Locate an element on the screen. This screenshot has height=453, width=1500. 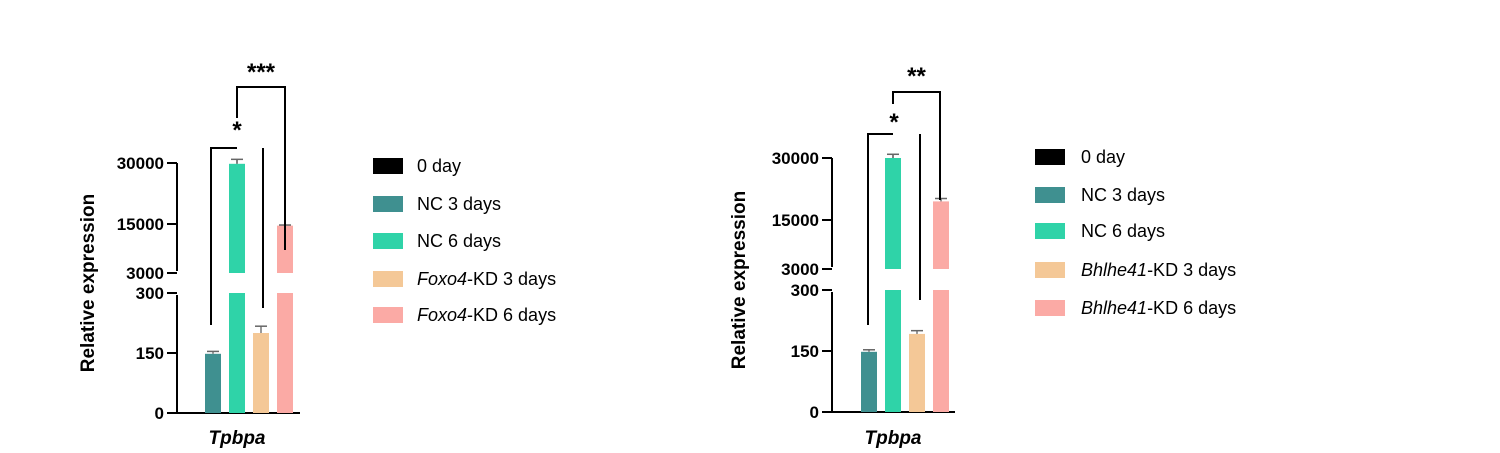
legend-label: Foxo4-KD 3 days is located at coordinates (486, 279).